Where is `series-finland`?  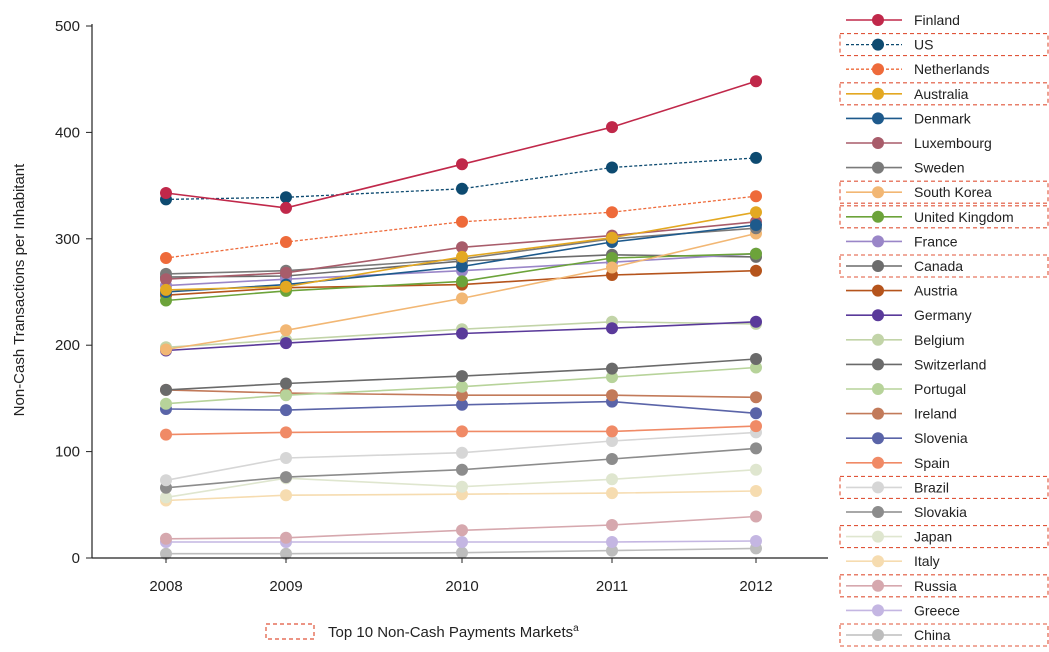
series-finland is located at coordinates (461, 144).